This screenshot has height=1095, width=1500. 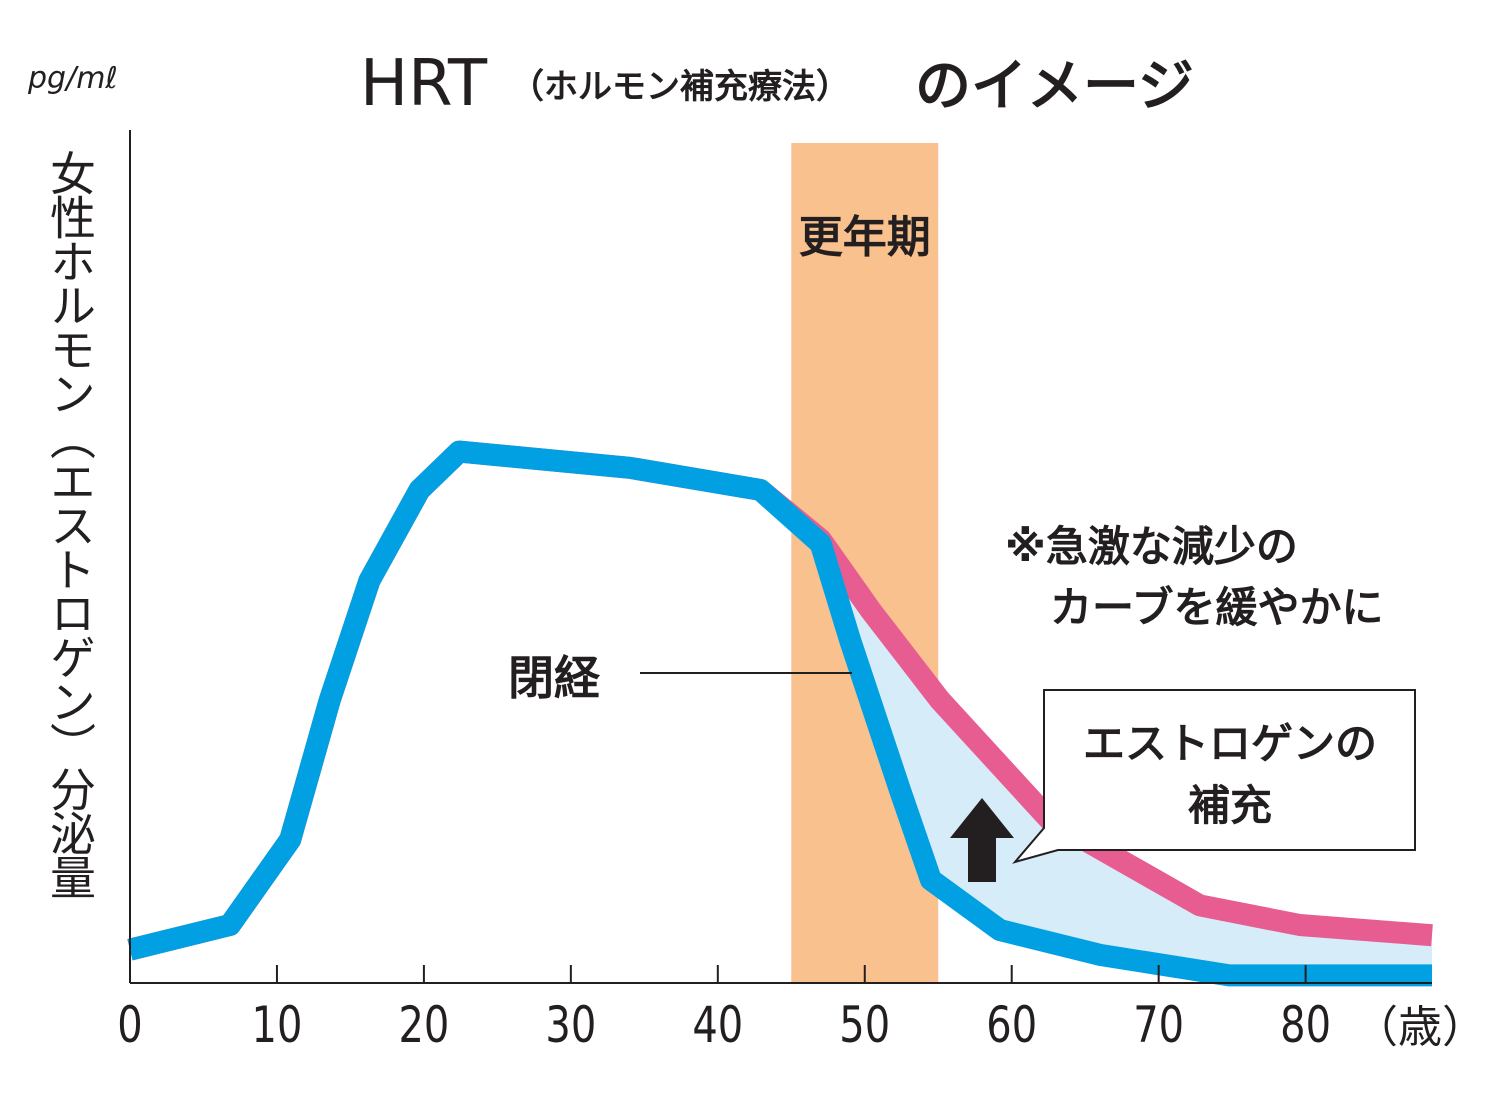 What do you see at coordinates (554, 678) in the screenshot?
I see `menopause-label: 閉経` at bounding box center [554, 678].